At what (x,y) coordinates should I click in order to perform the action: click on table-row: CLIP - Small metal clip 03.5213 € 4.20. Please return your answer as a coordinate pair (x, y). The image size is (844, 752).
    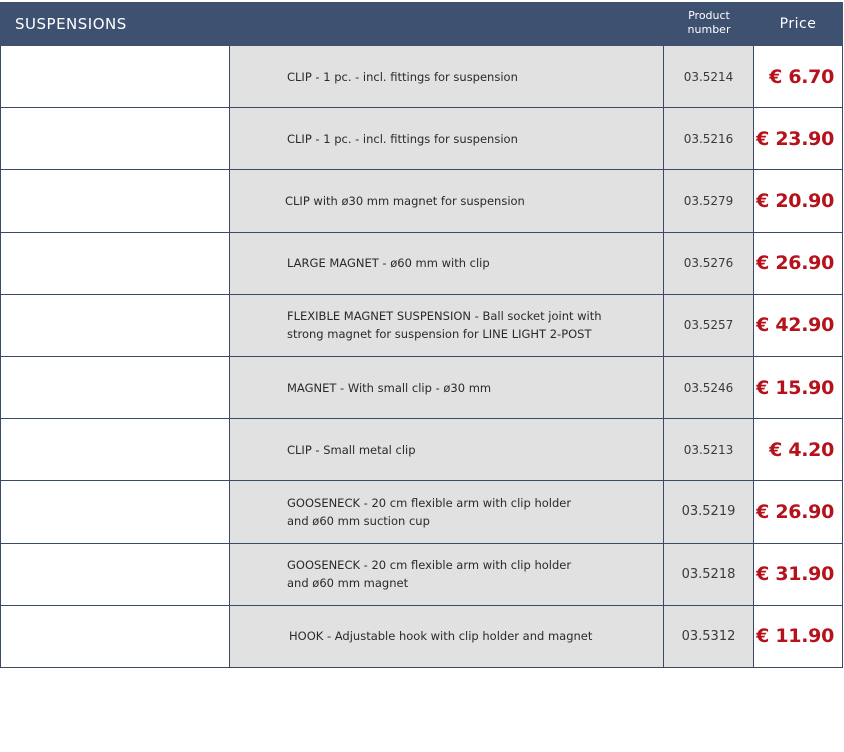
    Looking at the image, I should click on (421, 450).